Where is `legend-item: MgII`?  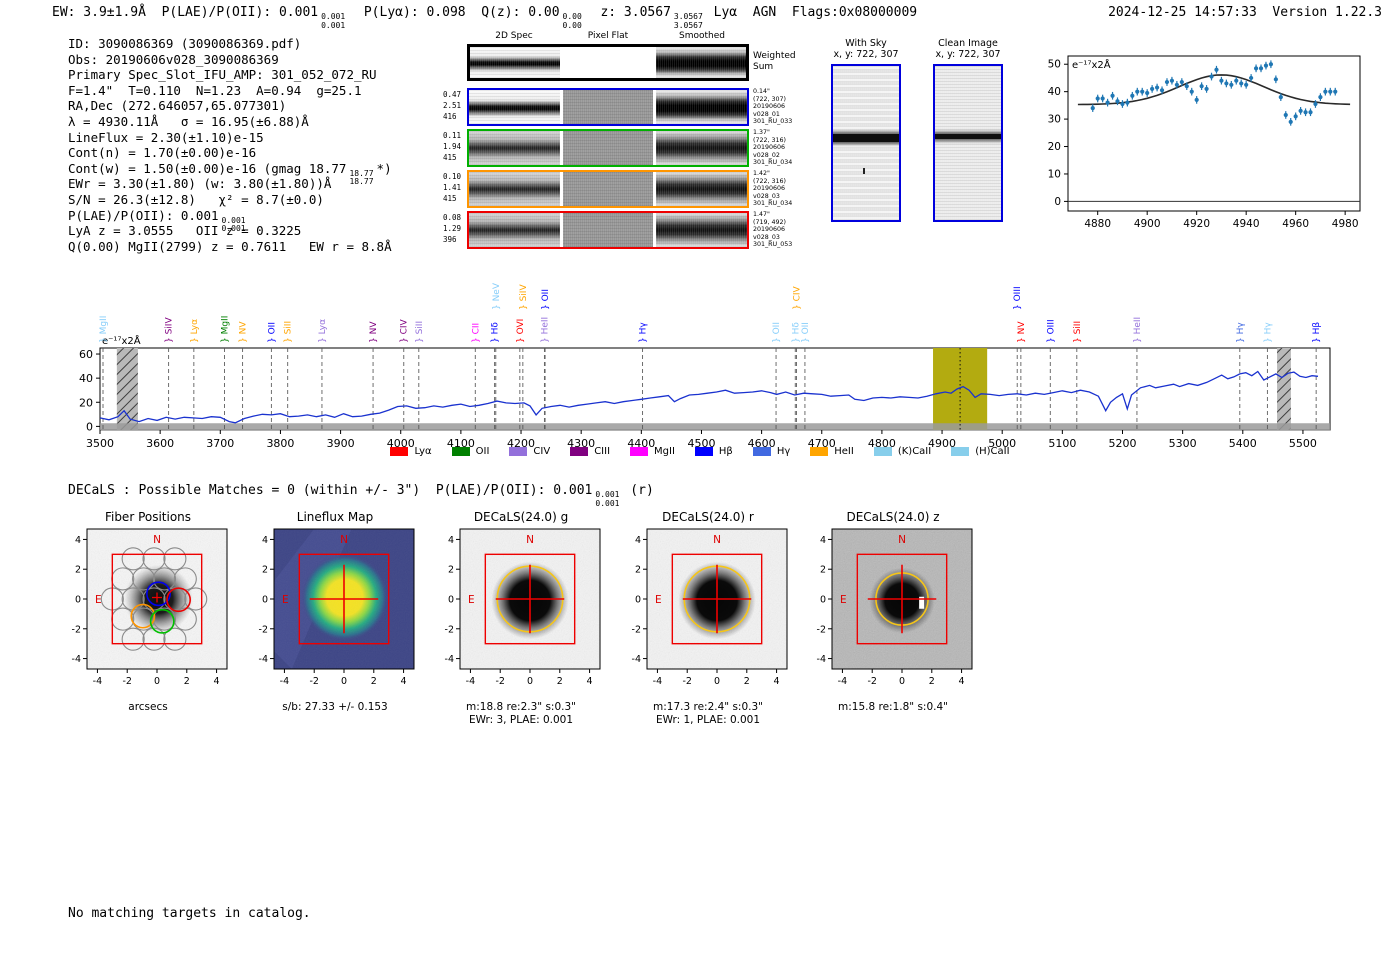
legend-item: MgII is located at coordinates (652, 451).